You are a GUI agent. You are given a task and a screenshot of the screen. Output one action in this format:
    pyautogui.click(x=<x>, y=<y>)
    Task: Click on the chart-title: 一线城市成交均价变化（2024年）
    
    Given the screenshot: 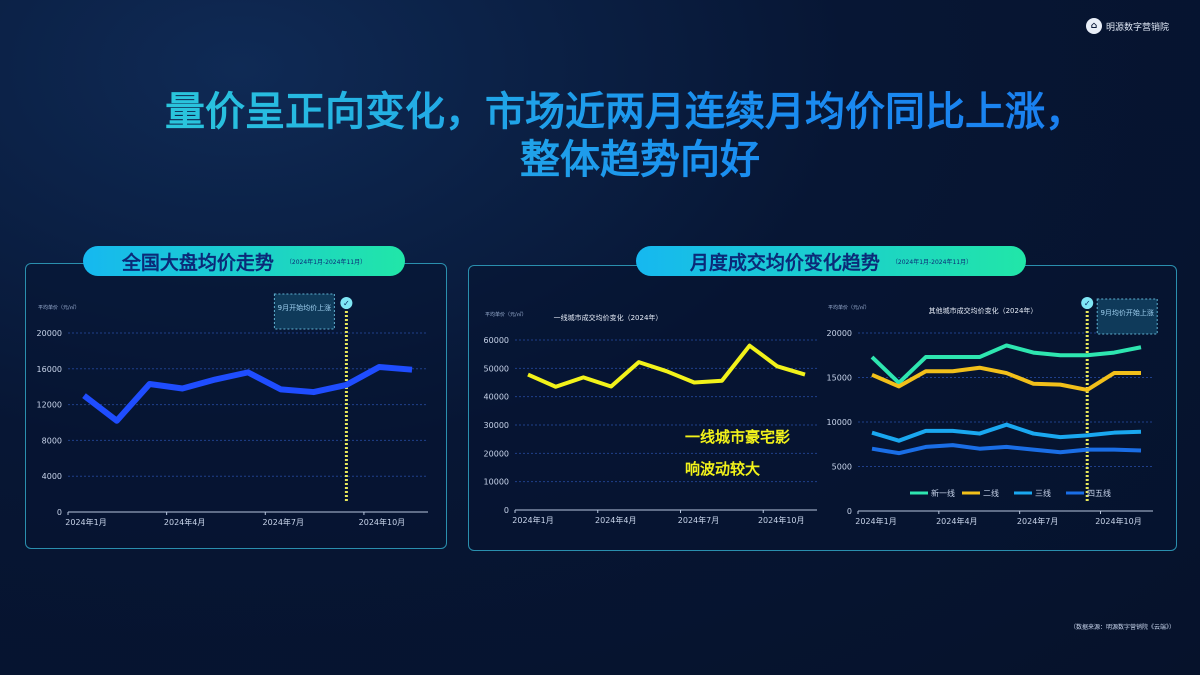 What is the action you would take?
    pyautogui.click(x=608, y=317)
    